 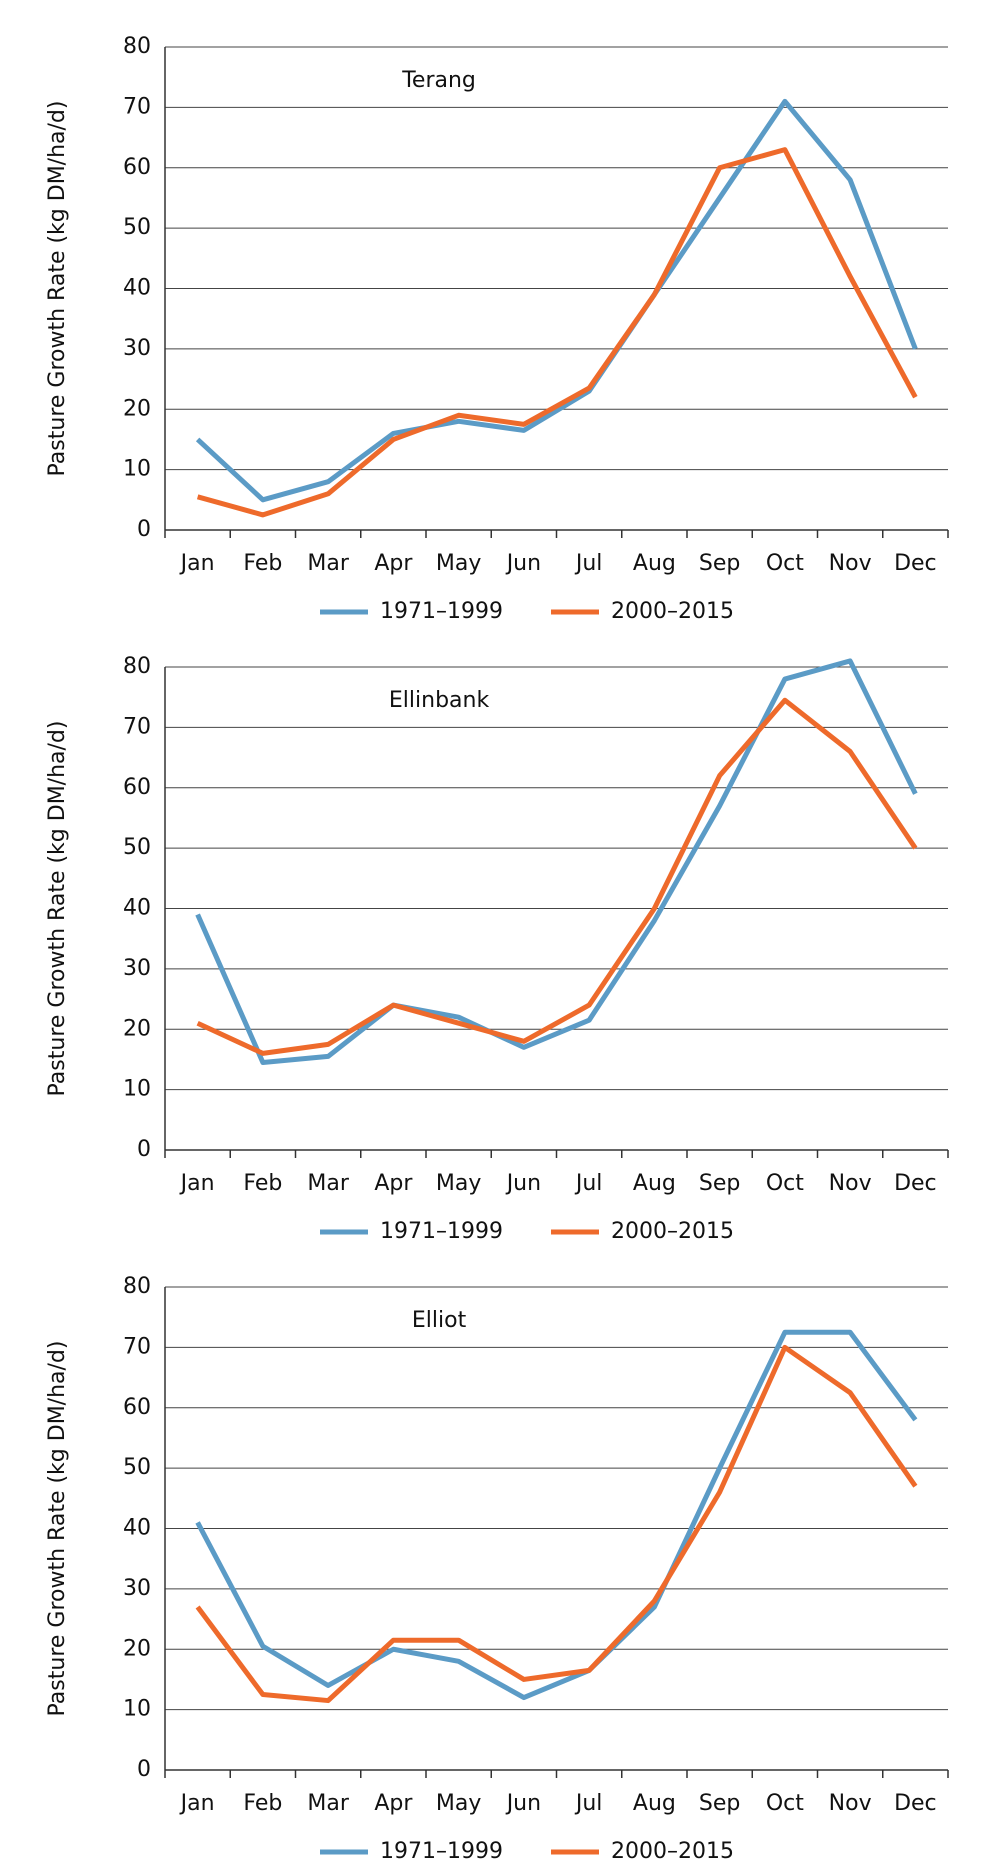 What do you see at coordinates (439, 1320) in the screenshot?
I see `chart-title: Elliot` at bounding box center [439, 1320].